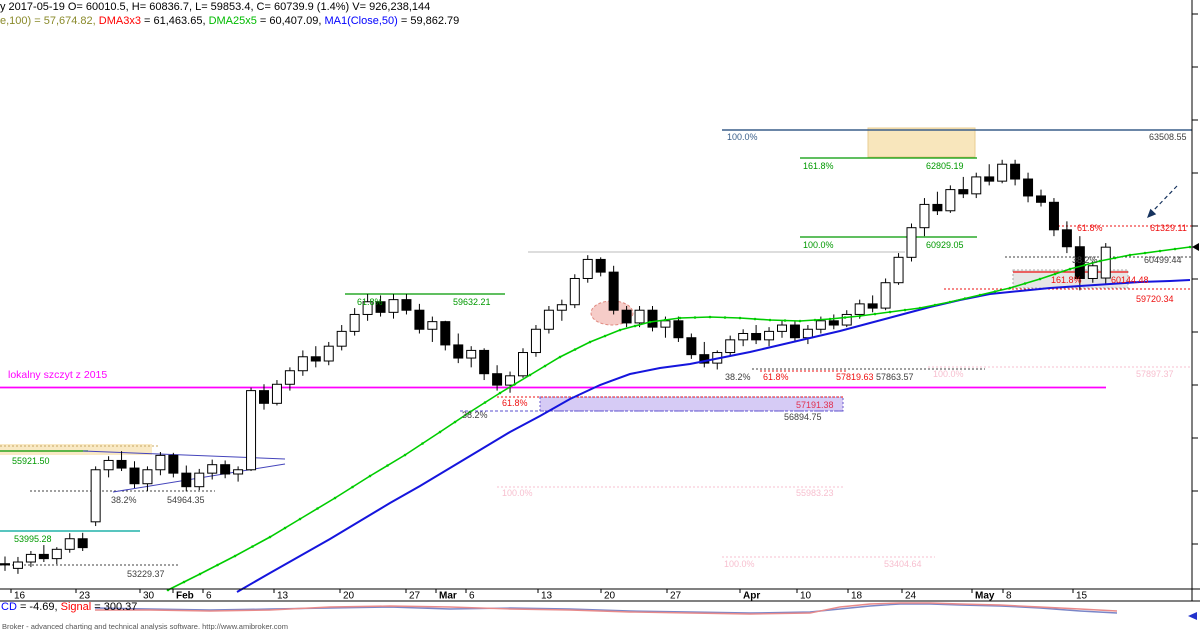 The width and height of the screenshot is (1200, 630). What do you see at coordinates (815, 405) in the screenshot?
I see `svg-text: 57191.38` at bounding box center [815, 405].